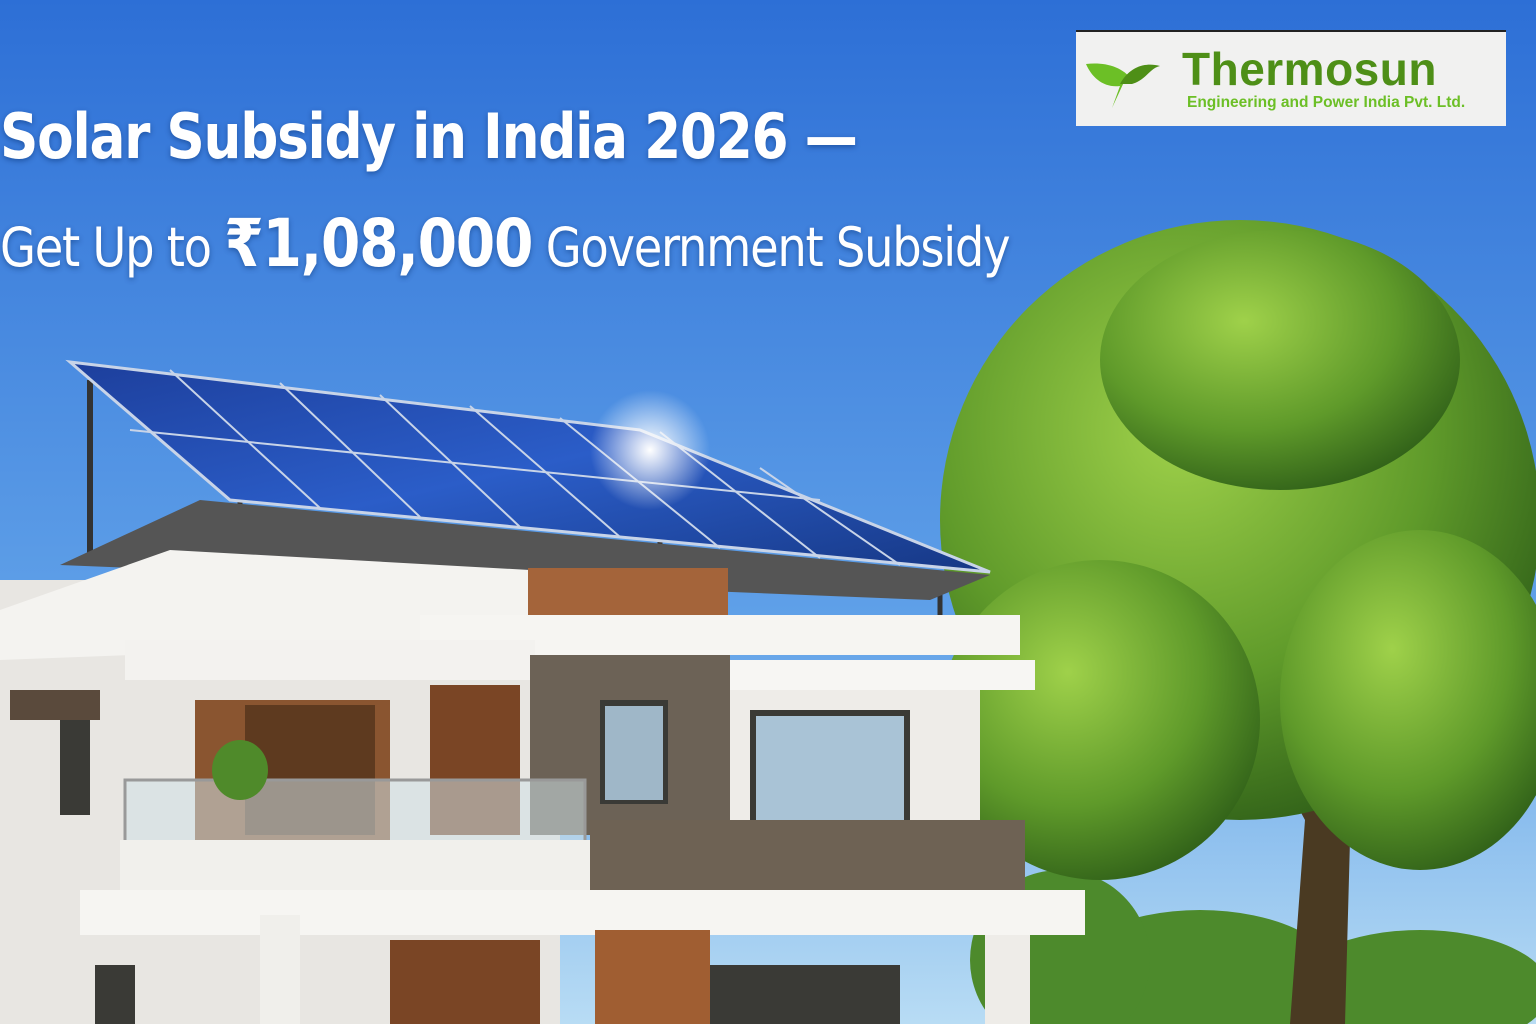 The image size is (1536, 1024). I want to click on headline-title: Solar Subsidy in India 2026 —, so click(429, 136).